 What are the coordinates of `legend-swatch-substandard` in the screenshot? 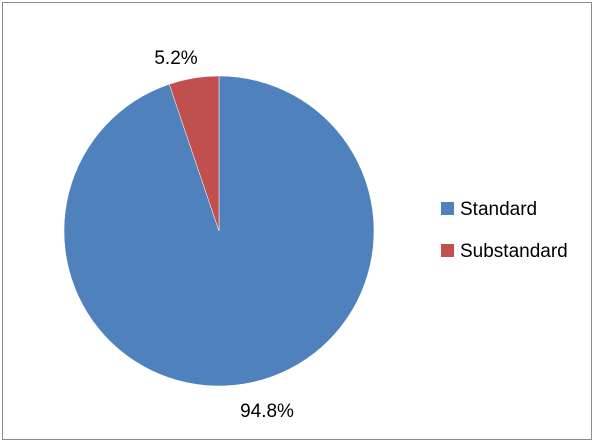 It's located at (447, 250).